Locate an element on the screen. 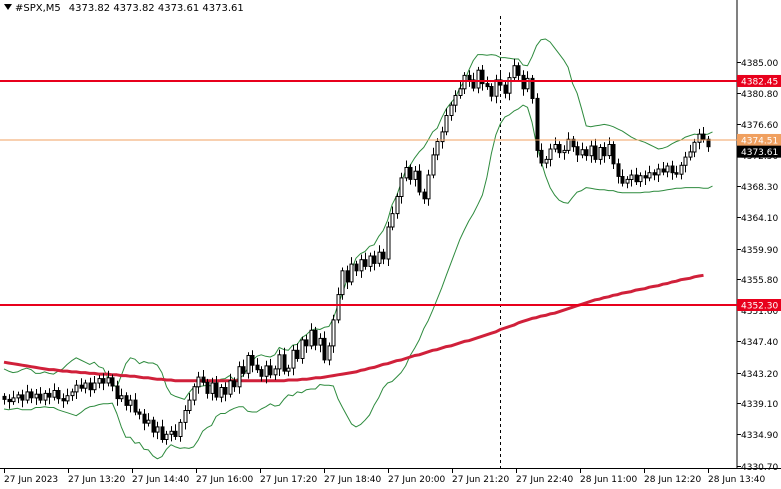 This screenshot has width=781, height=489. y-tick-label: 4343.20 is located at coordinates (759, 375).